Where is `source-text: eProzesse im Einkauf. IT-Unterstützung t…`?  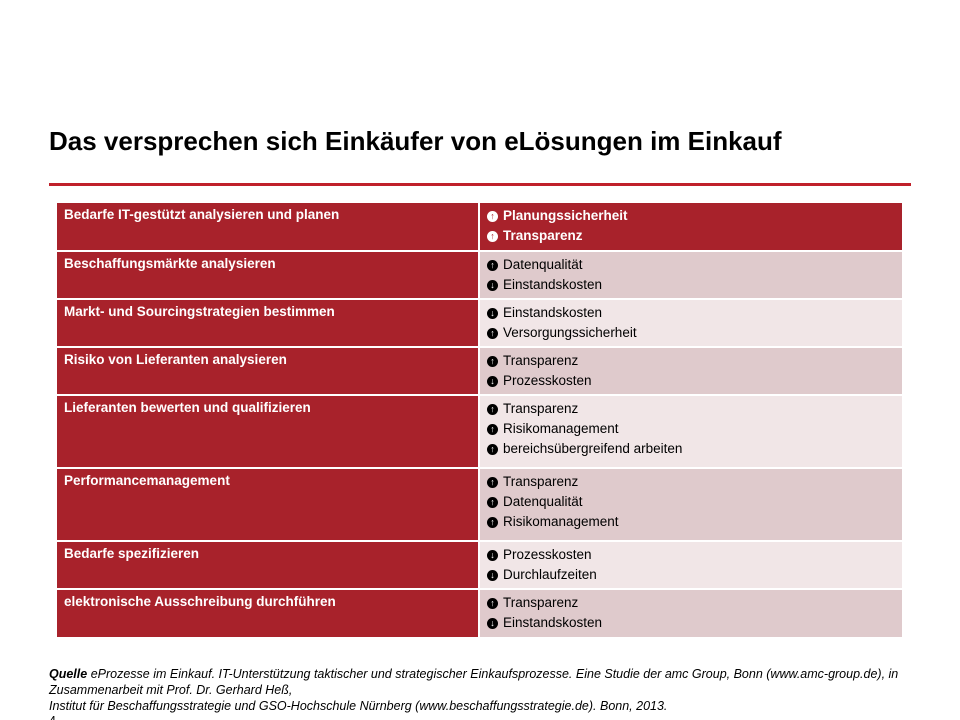
source-text: eProzesse im Einkauf. IT-Unterstützung t… is located at coordinates (474, 682).